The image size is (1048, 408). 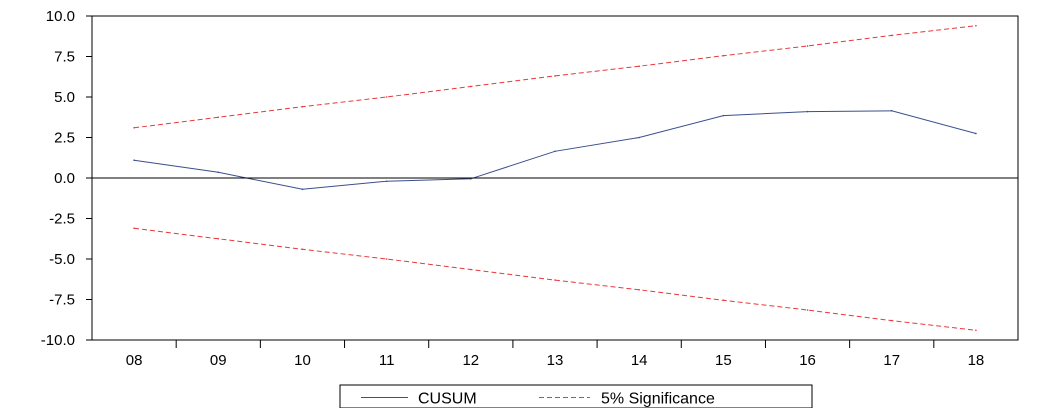 What do you see at coordinates (62, 219) in the screenshot?
I see `y-tick-label: -2.5` at bounding box center [62, 219].